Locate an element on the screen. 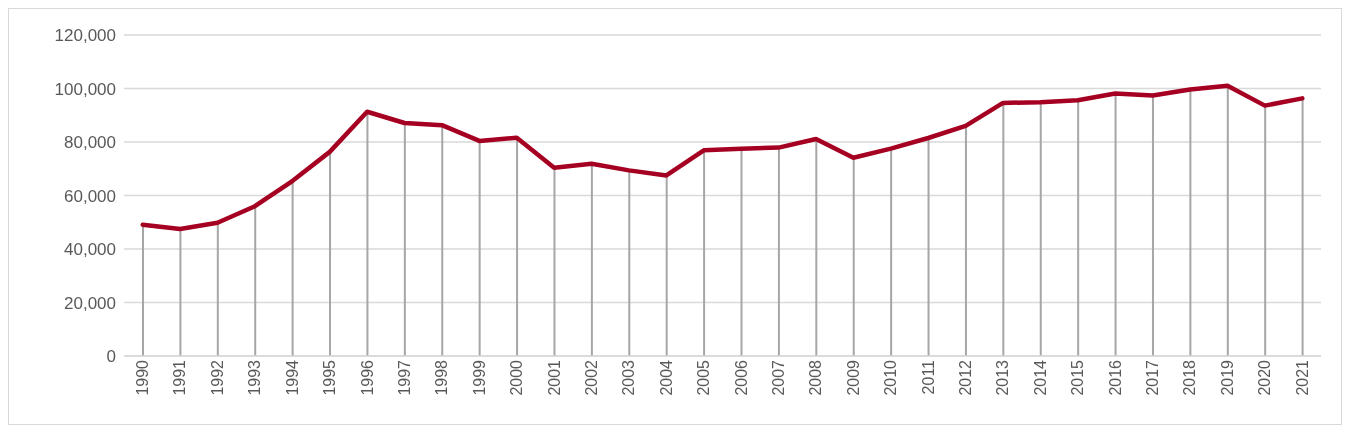 The height and width of the screenshot is (433, 1350). y-tick-label: 120,000 is located at coordinates (85, 36).